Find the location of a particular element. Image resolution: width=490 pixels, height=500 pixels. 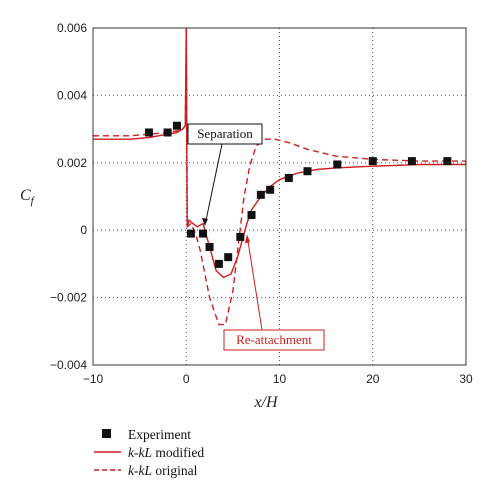

separation-arrow is located at coordinates (214, 182).